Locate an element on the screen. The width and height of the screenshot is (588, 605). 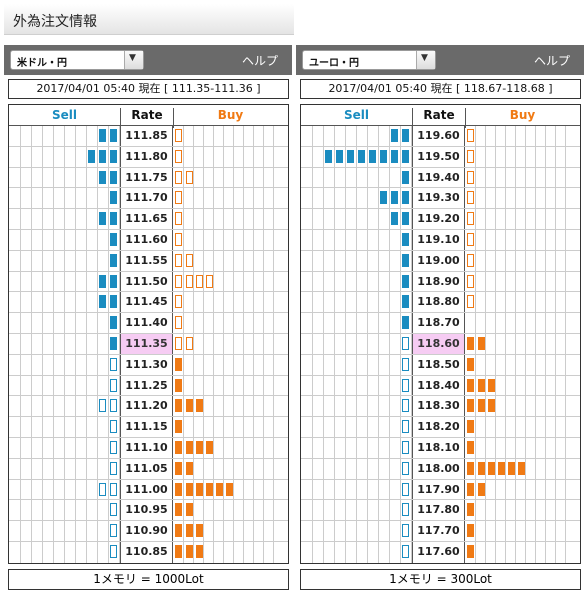
order-row: 110.95 is located at coordinates (148, 511).